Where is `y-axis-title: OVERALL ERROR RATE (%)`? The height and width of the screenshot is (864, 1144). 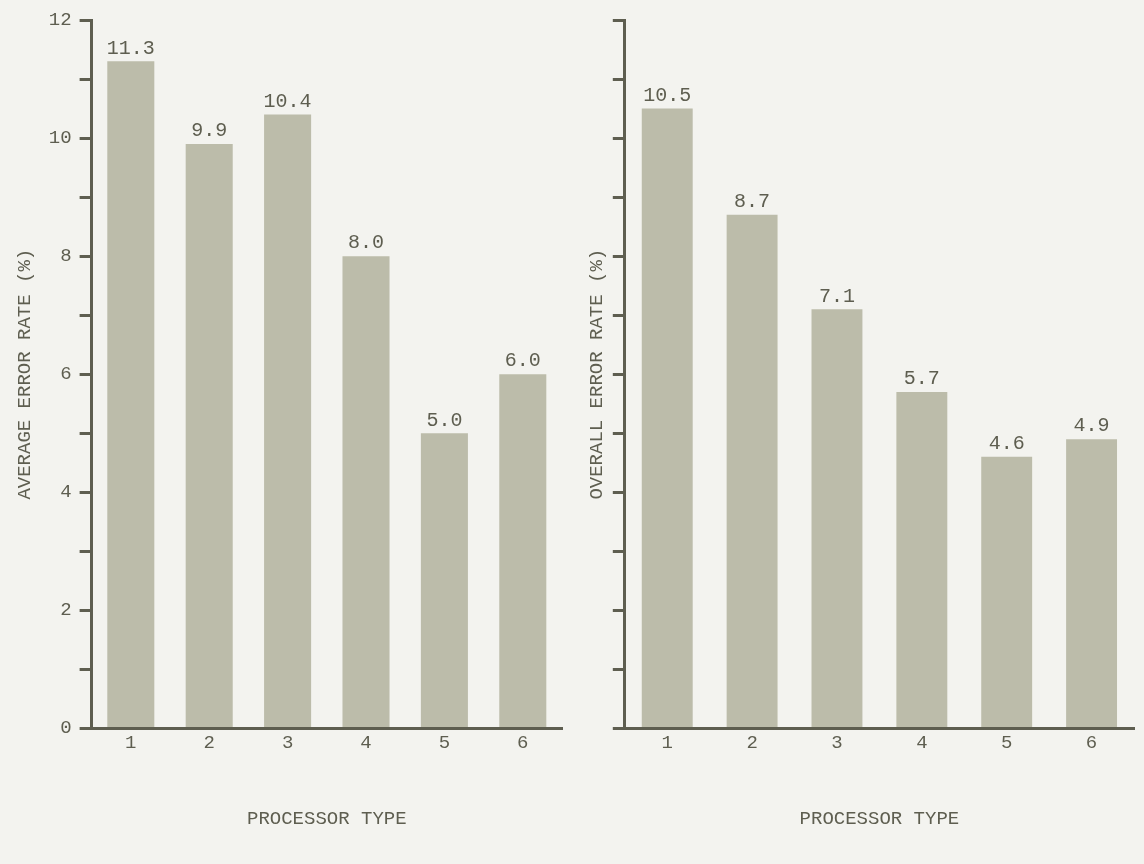
y-axis-title: OVERALL ERROR RATE (%) is located at coordinates (597, 374).